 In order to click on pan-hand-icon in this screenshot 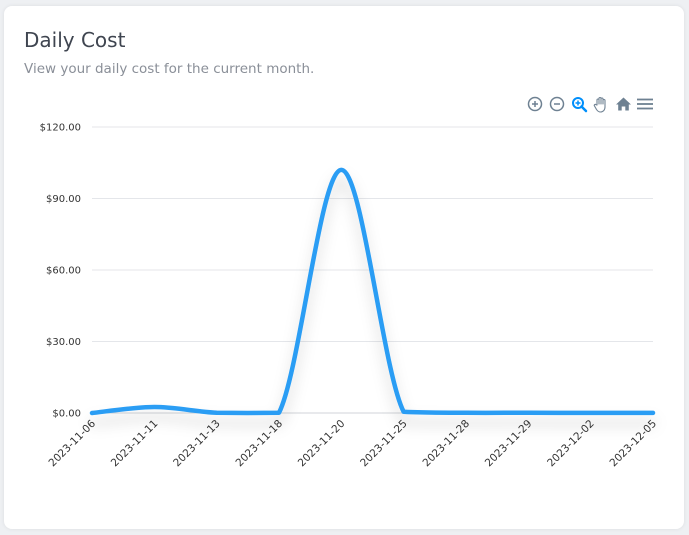, I will do `click(601, 104)`.